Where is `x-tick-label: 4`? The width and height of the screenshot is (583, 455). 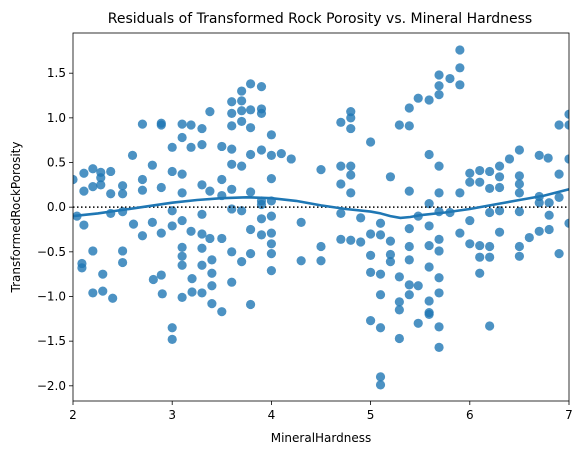
x-tick-label: 4 is located at coordinates (272, 415).